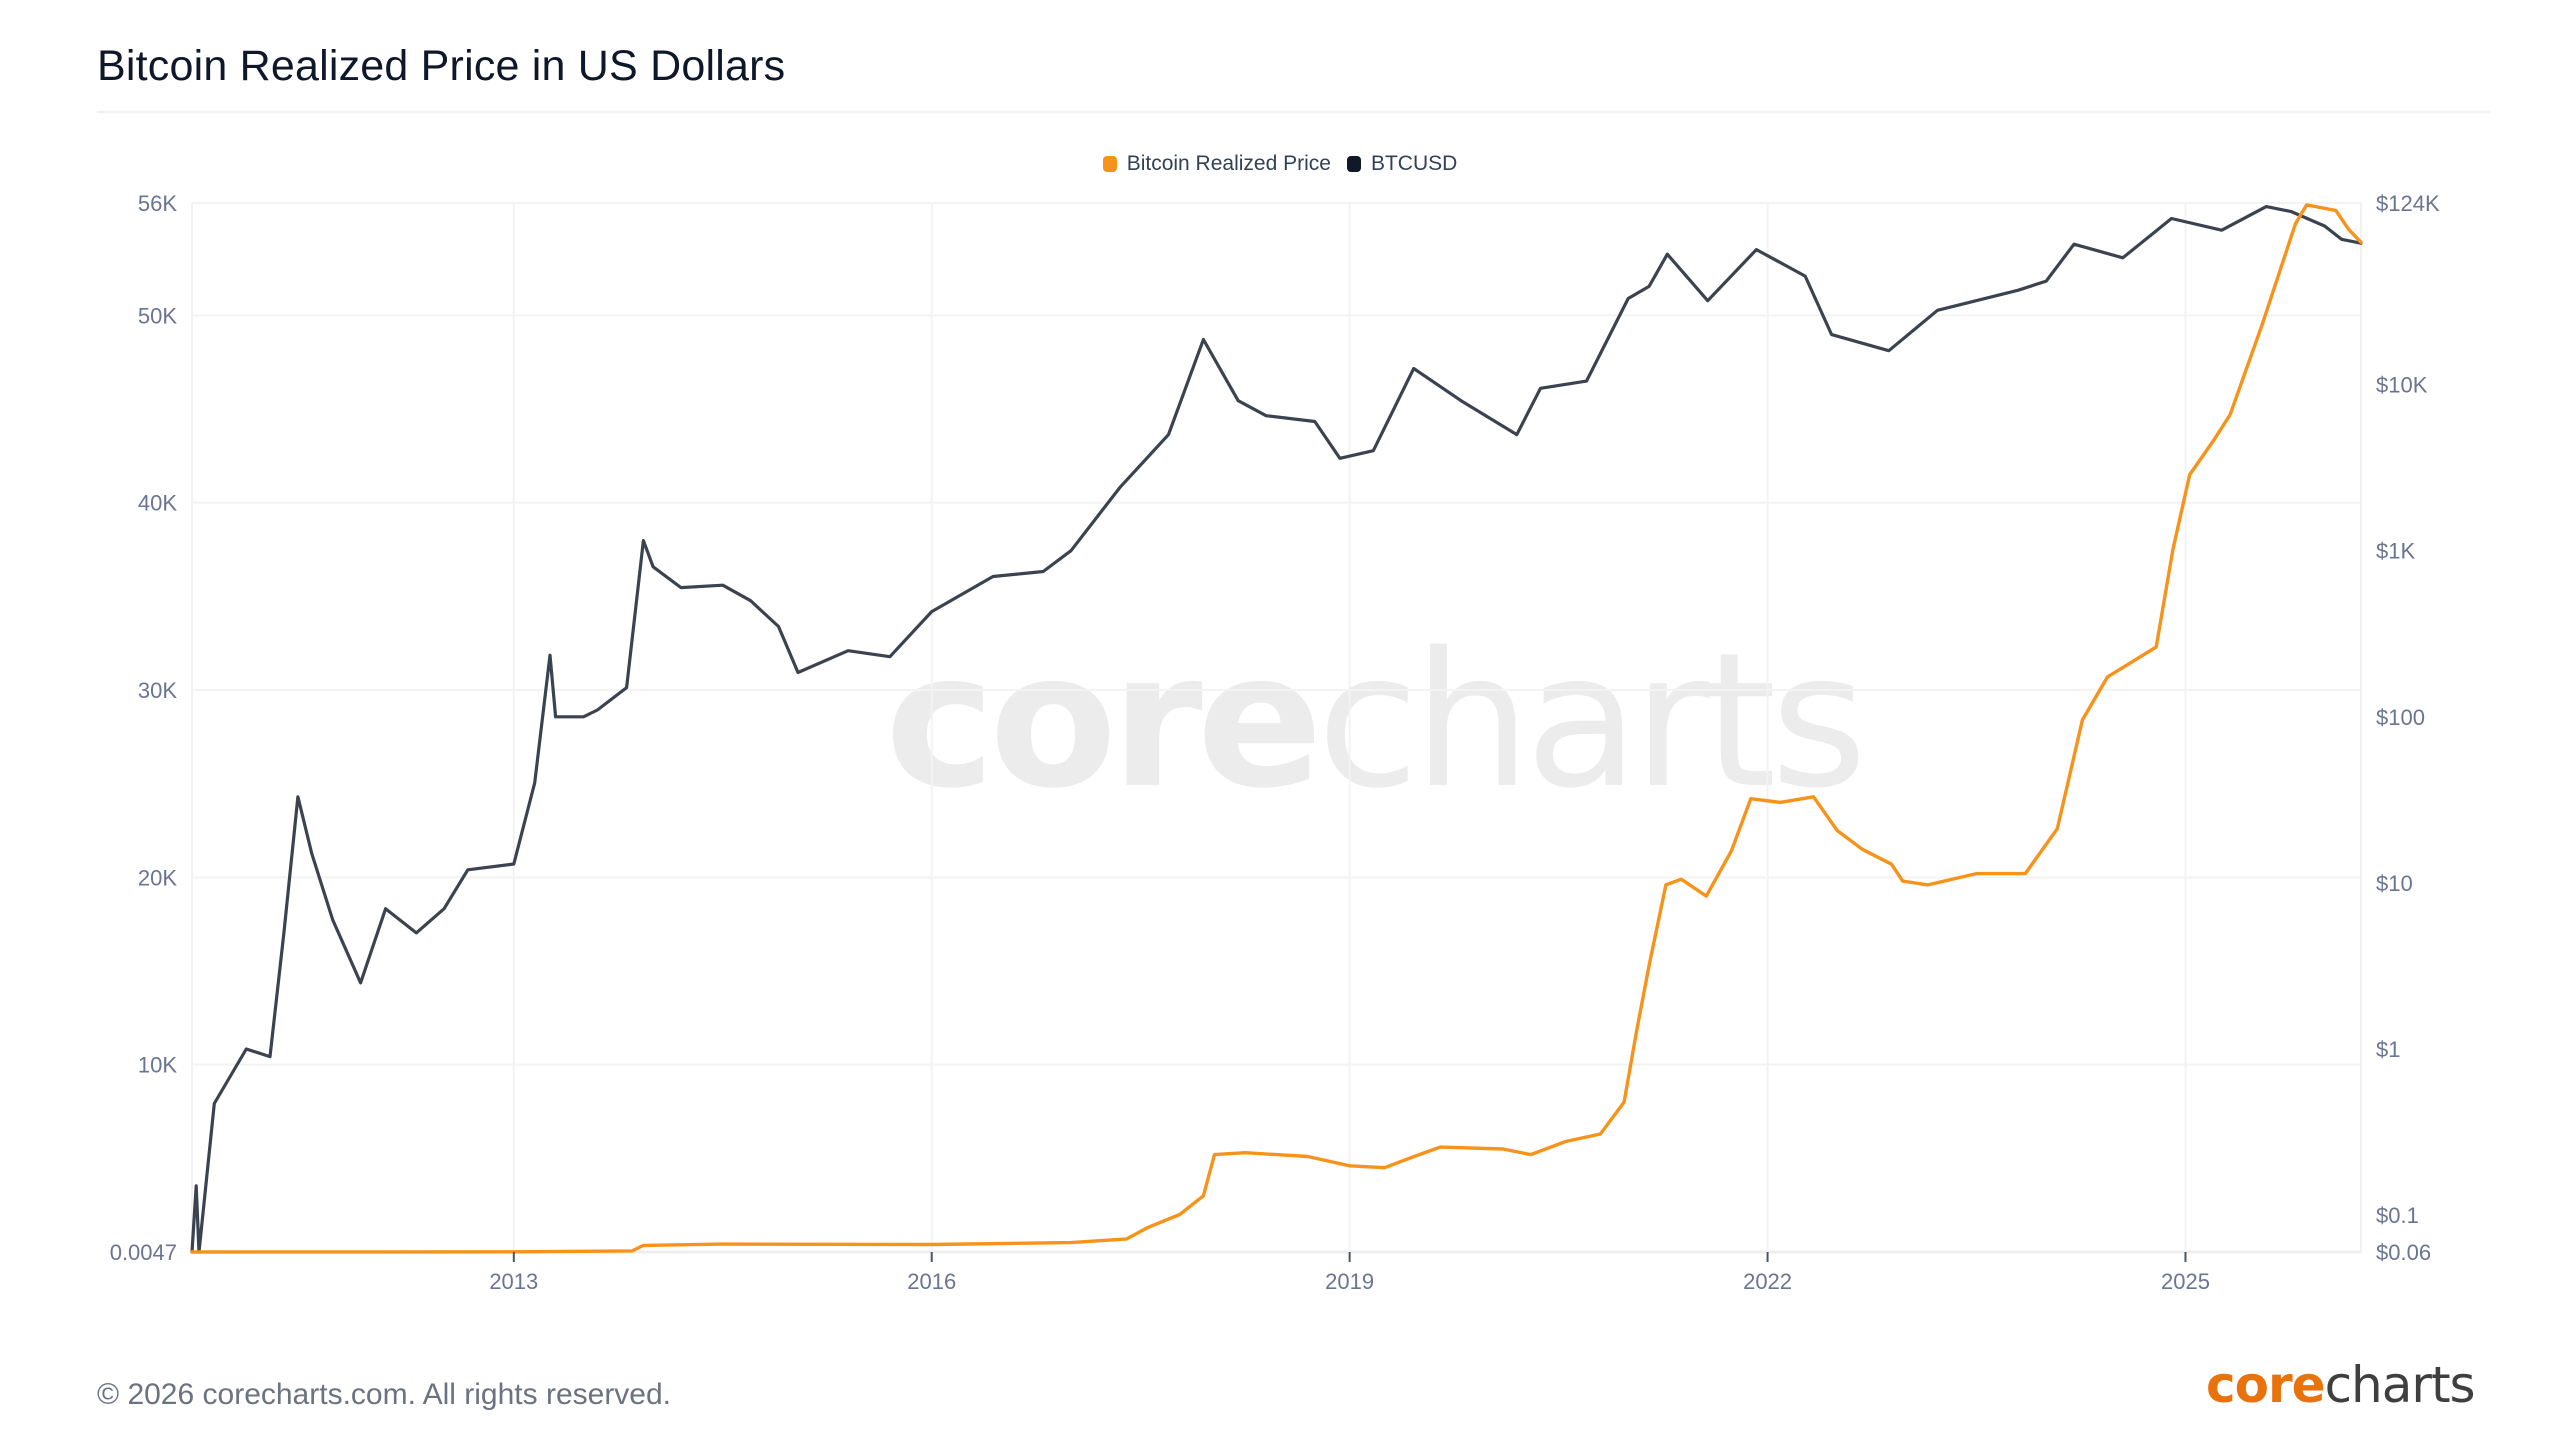  What do you see at coordinates (931, 1281) in the screenshot?
I see `x-tick-label: 2016` at bounding box center [931, 1281].